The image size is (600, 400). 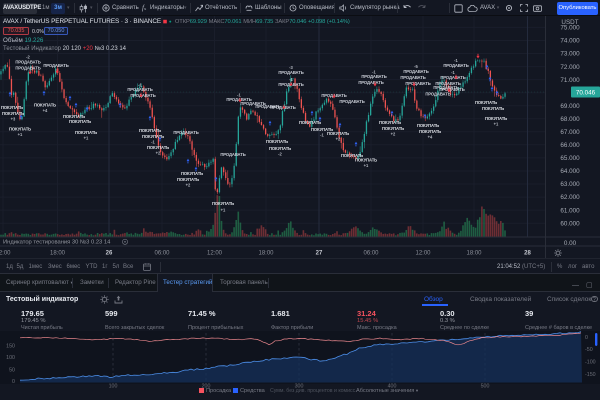 I want to click on svg-text: 68.000, so click(x=570, y=119).